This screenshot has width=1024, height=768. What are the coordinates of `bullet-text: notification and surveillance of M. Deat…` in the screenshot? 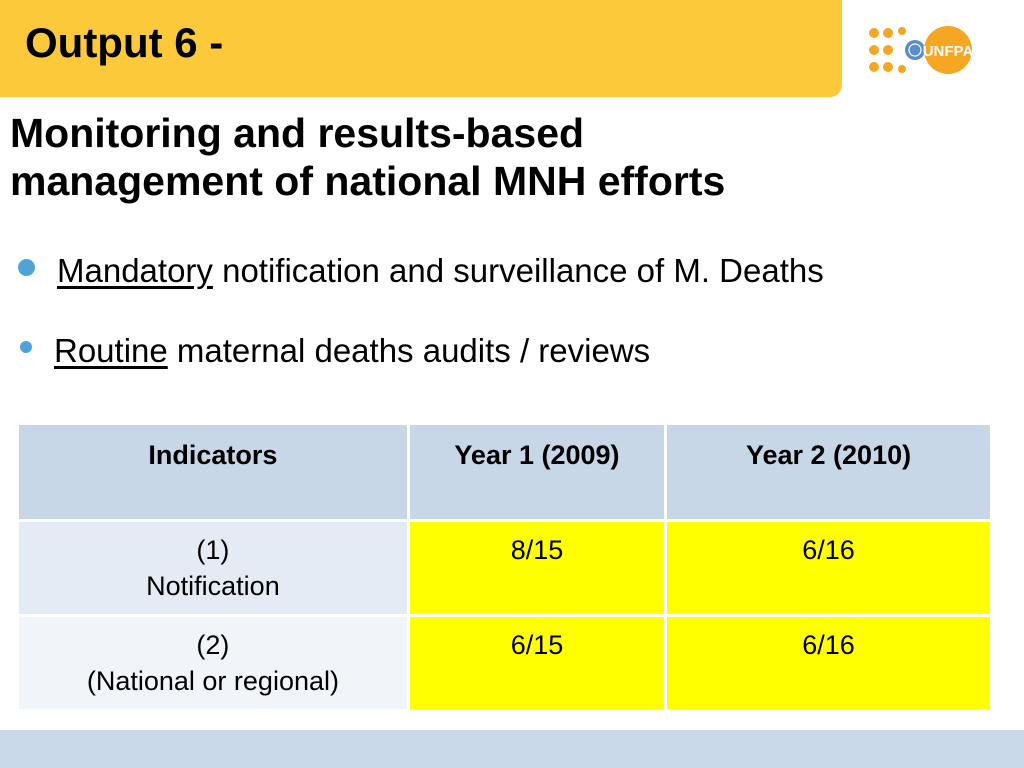 It's located at (518, 270).